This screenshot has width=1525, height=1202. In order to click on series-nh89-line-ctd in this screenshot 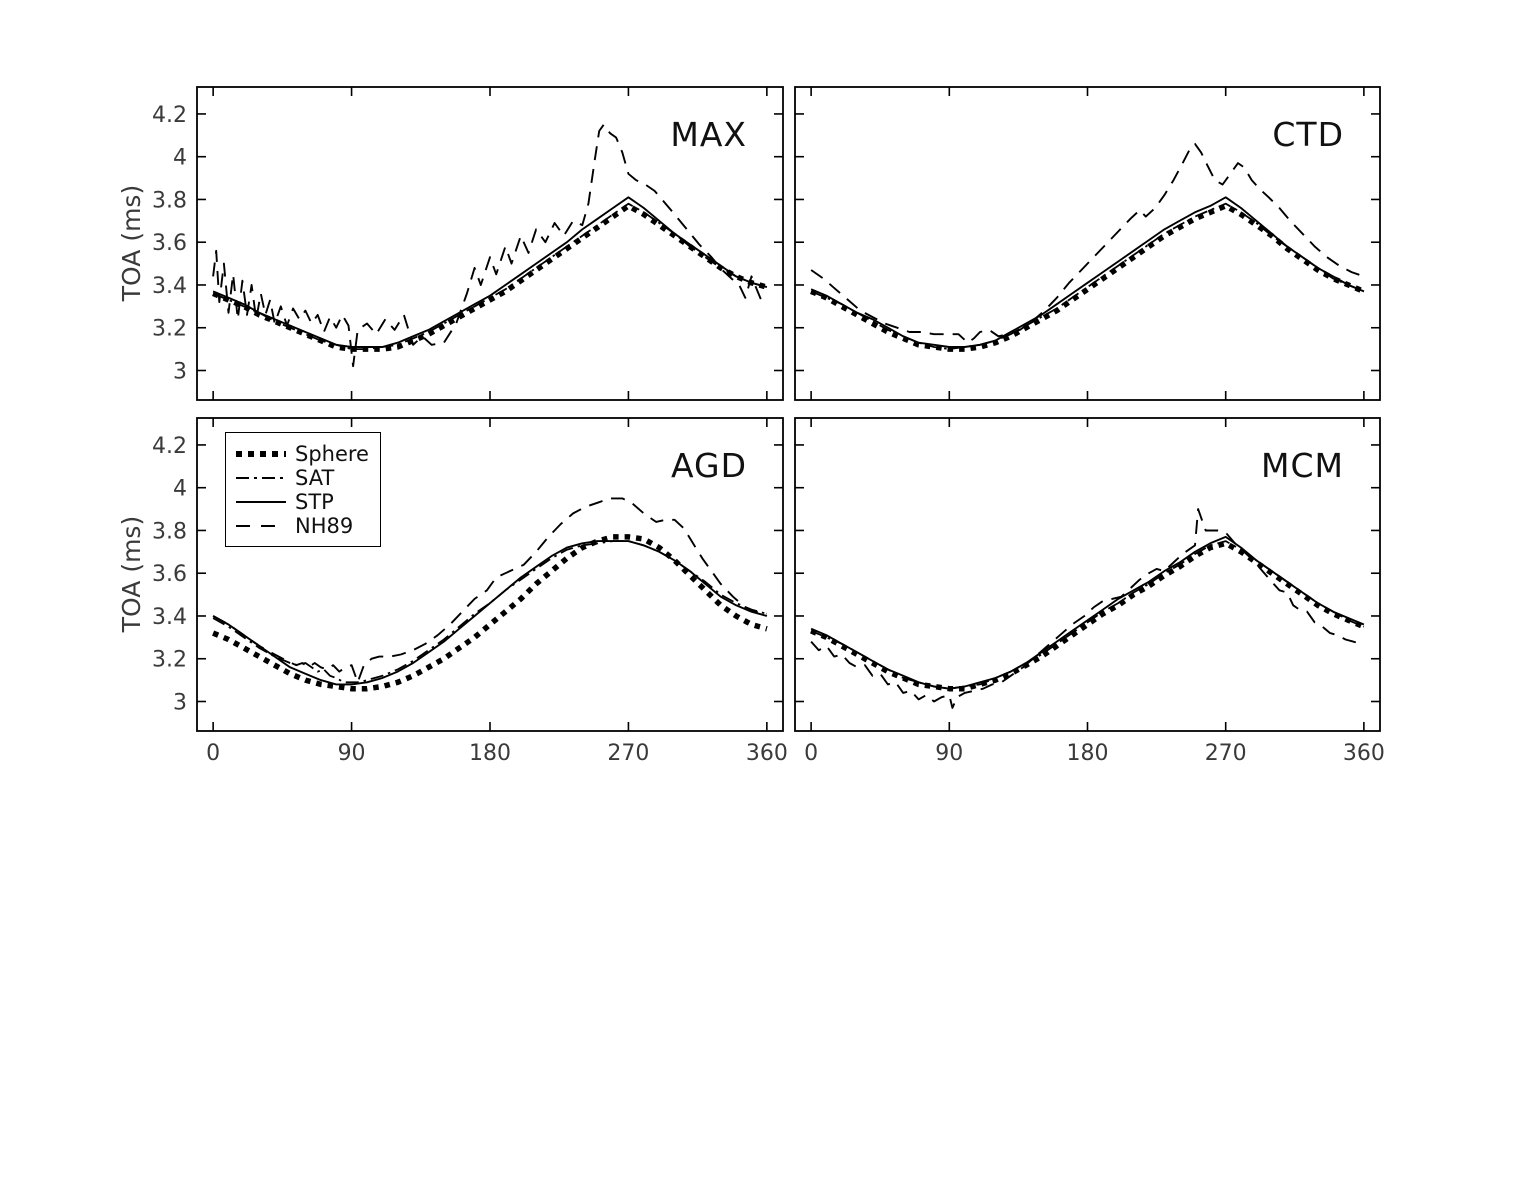, I will do `click(1087, 243)`.